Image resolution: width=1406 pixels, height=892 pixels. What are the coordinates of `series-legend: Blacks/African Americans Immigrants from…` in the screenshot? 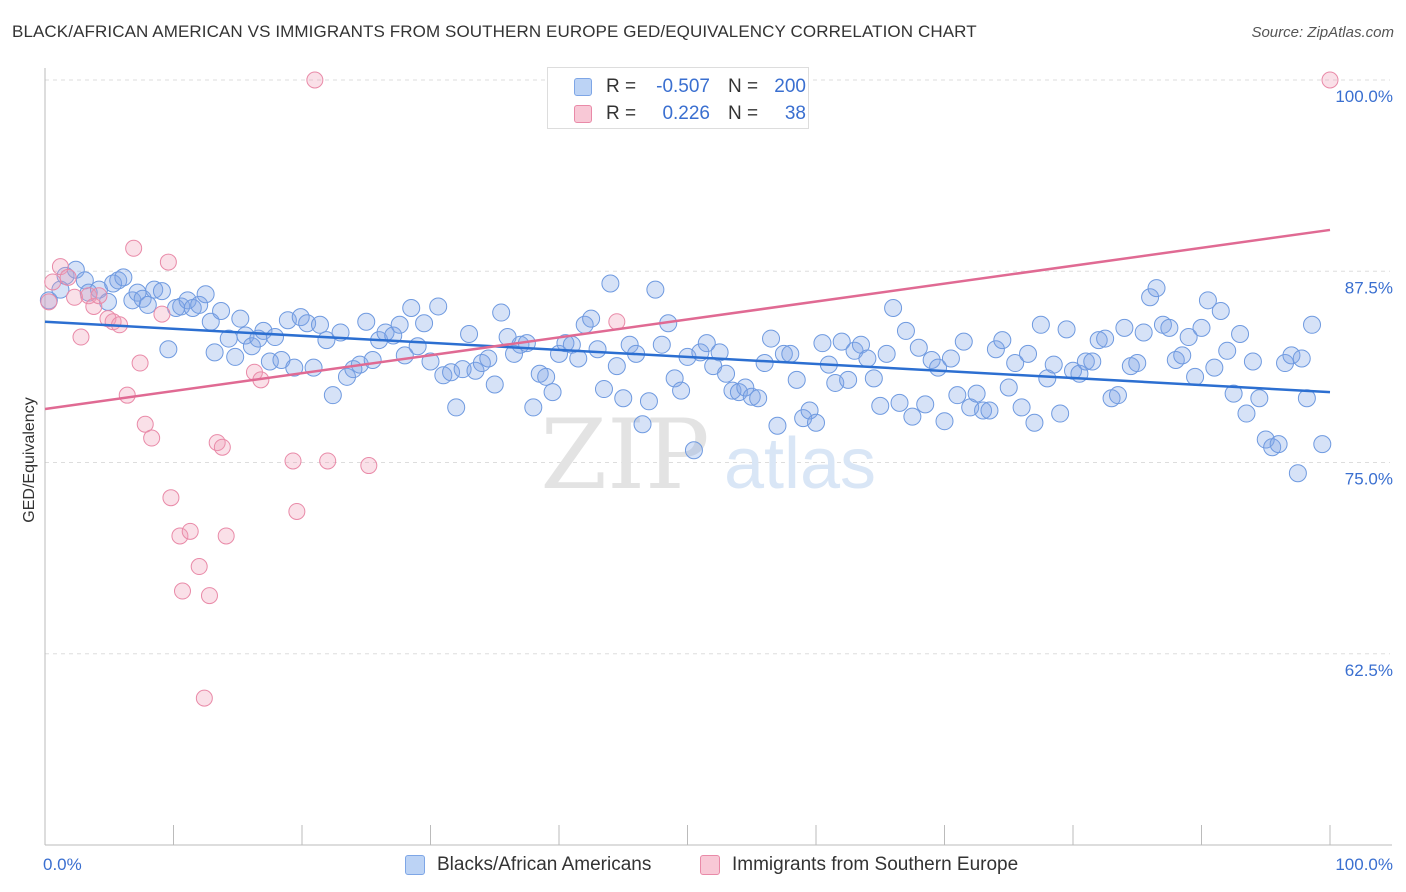 It's located at (703, 864).